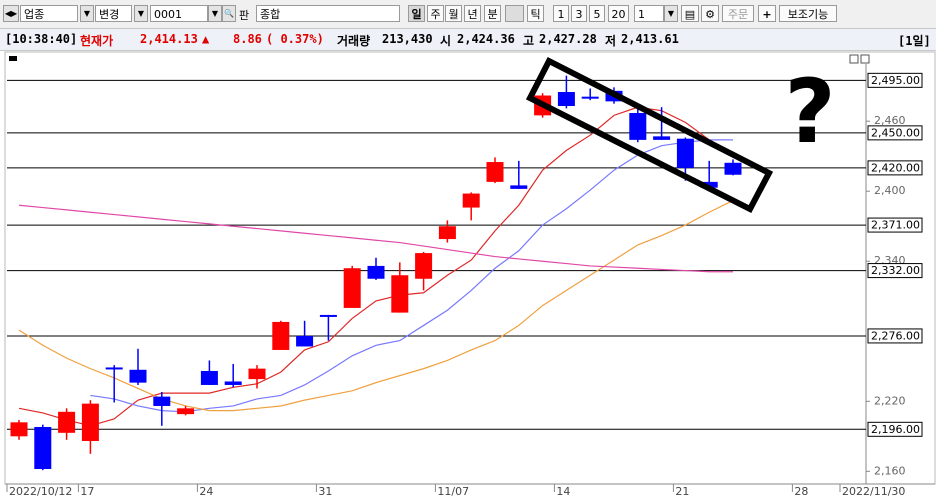 The width and height of the screenshot is (936, 499). What do you see at coordinates (690, 13) in the screenshot?
I see `icon-button: ▤` at bounding box center [690, 13].